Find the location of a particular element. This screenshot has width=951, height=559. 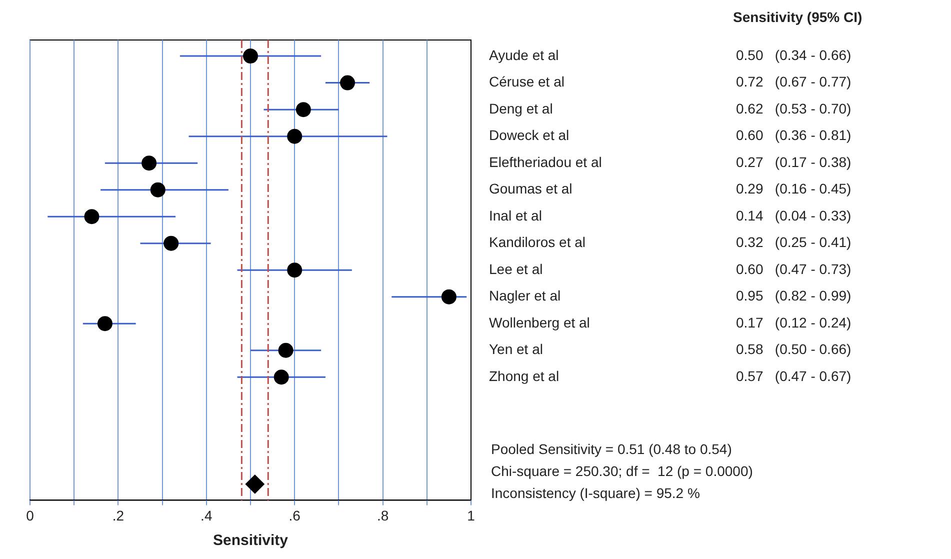

data-label: 0.14 (0.04 - 0.33) is located at coordinates (794, 215).